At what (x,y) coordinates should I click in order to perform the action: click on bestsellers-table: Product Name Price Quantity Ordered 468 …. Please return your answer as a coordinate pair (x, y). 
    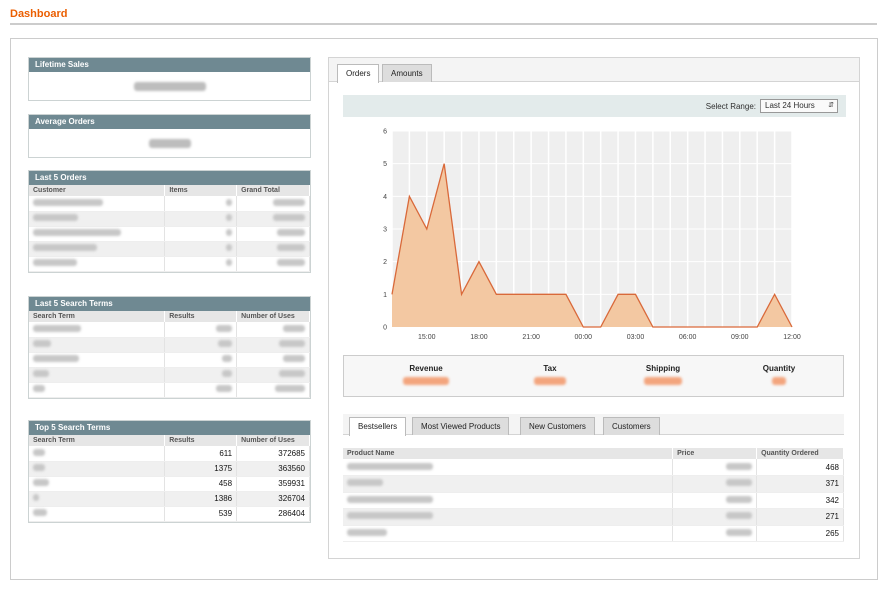
    Looking at the image, I should click on (593, 495).